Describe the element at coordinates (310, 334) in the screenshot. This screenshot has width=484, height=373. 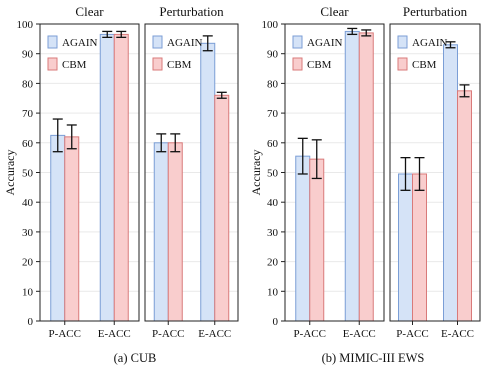
I see `mimic-panel-clear-x-tick-label: P-ACC` at that location.